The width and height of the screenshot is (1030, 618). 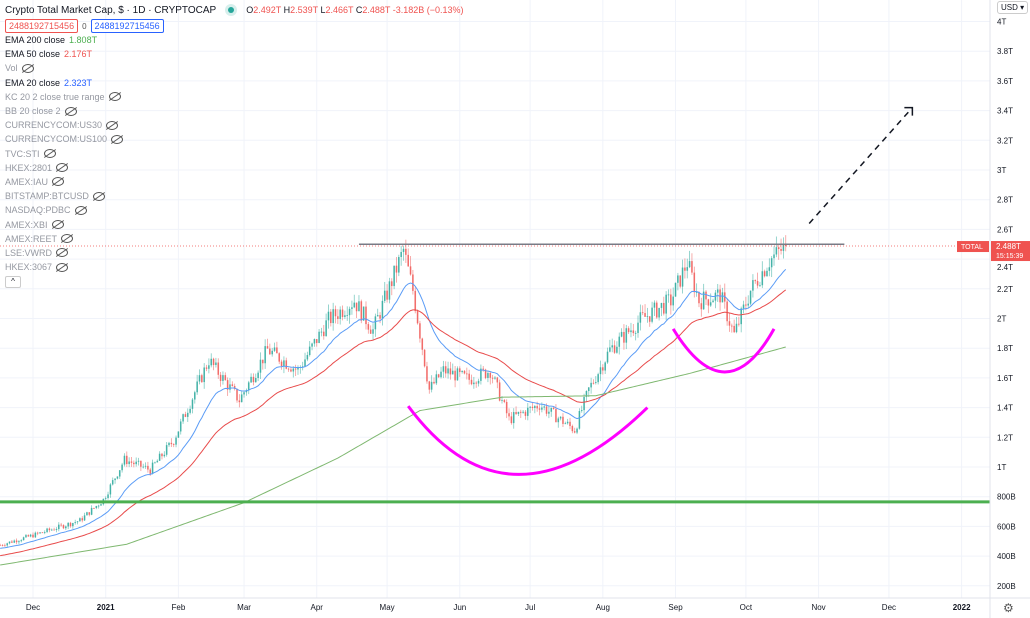 What do you see at coordinates (234, 139) in the screenshot?
I see `indicator-row: CURRENCYCOM:US100` at bounding box center [234, 139].